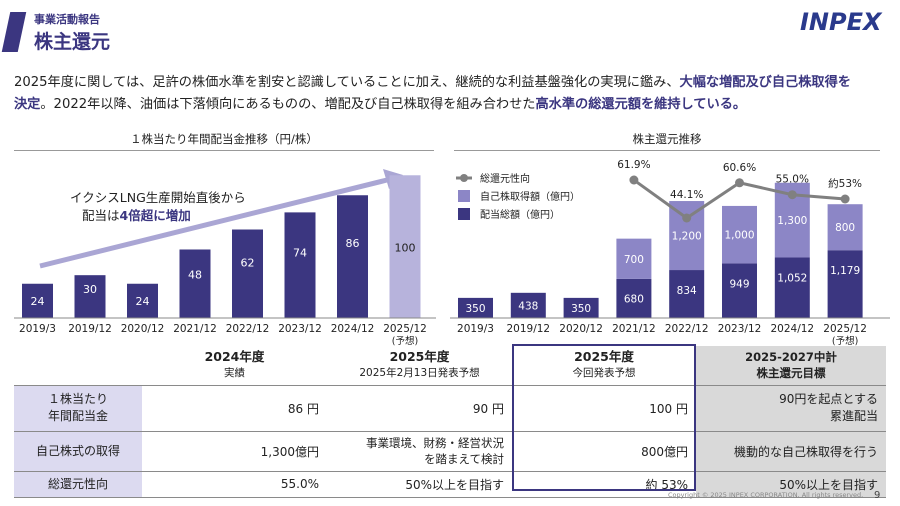 This screenshot has height=506, width=900. Describe the element at coordinates (143, 329) in the screenshot. I see `dividend-x-tick-label: 2020/12` at that location.